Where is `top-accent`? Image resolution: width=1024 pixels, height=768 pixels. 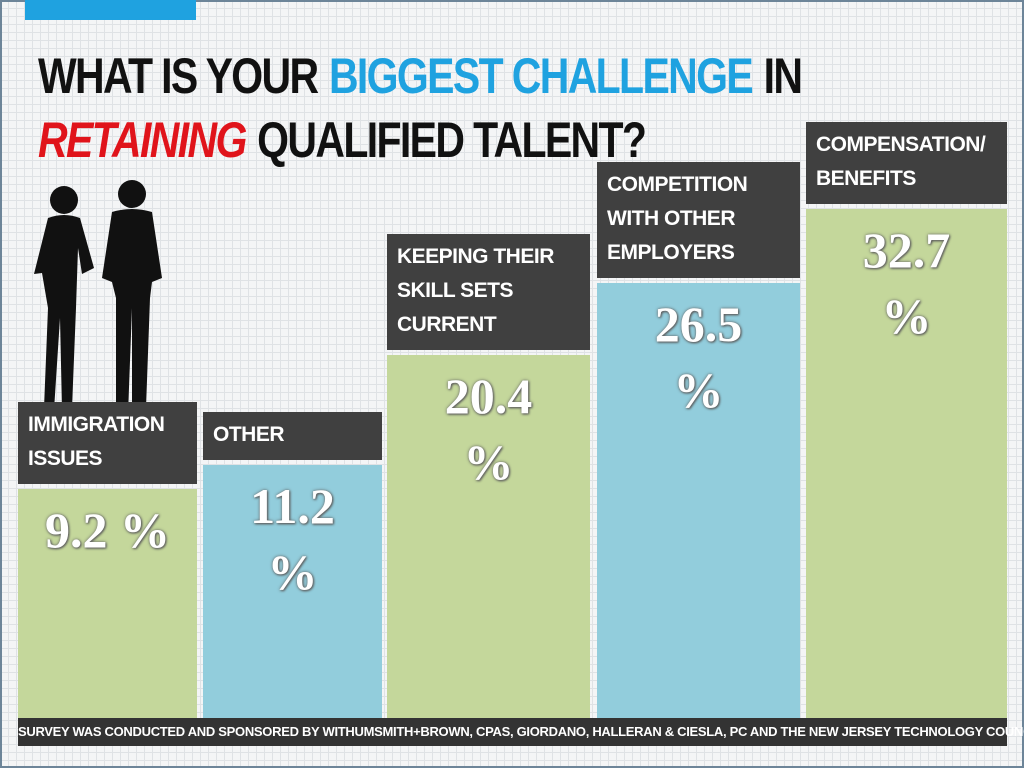 top-accent is located at coordinates (110, 10).